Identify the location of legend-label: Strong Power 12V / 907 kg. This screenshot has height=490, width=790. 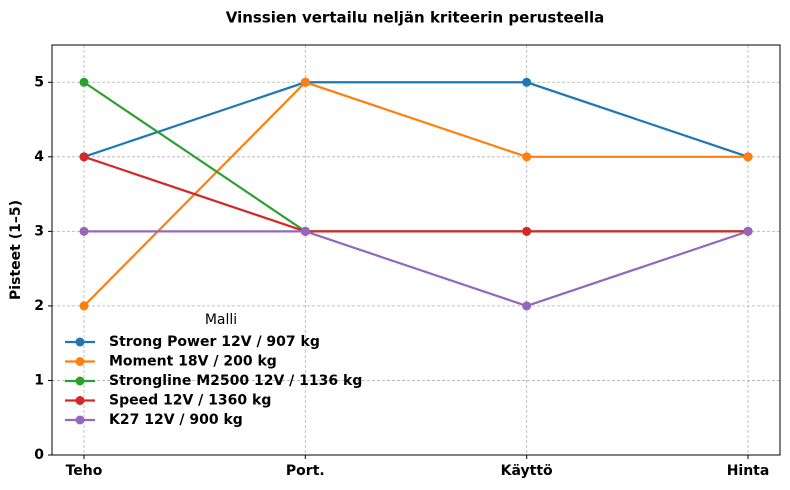
(214, 342).